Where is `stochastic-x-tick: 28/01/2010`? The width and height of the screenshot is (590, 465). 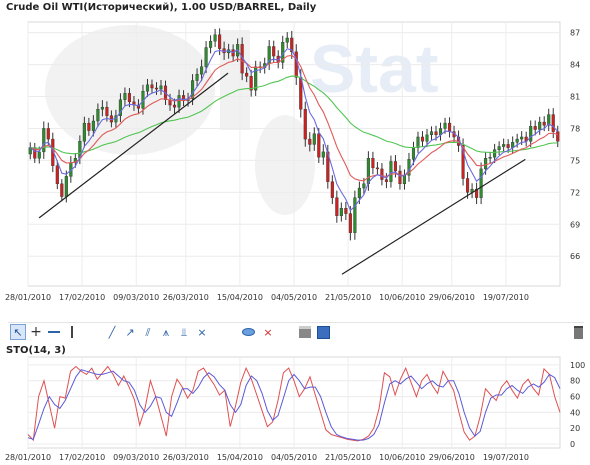
stochastic-x-tick: 28/01/2010 is located at coordinates (28, 457).